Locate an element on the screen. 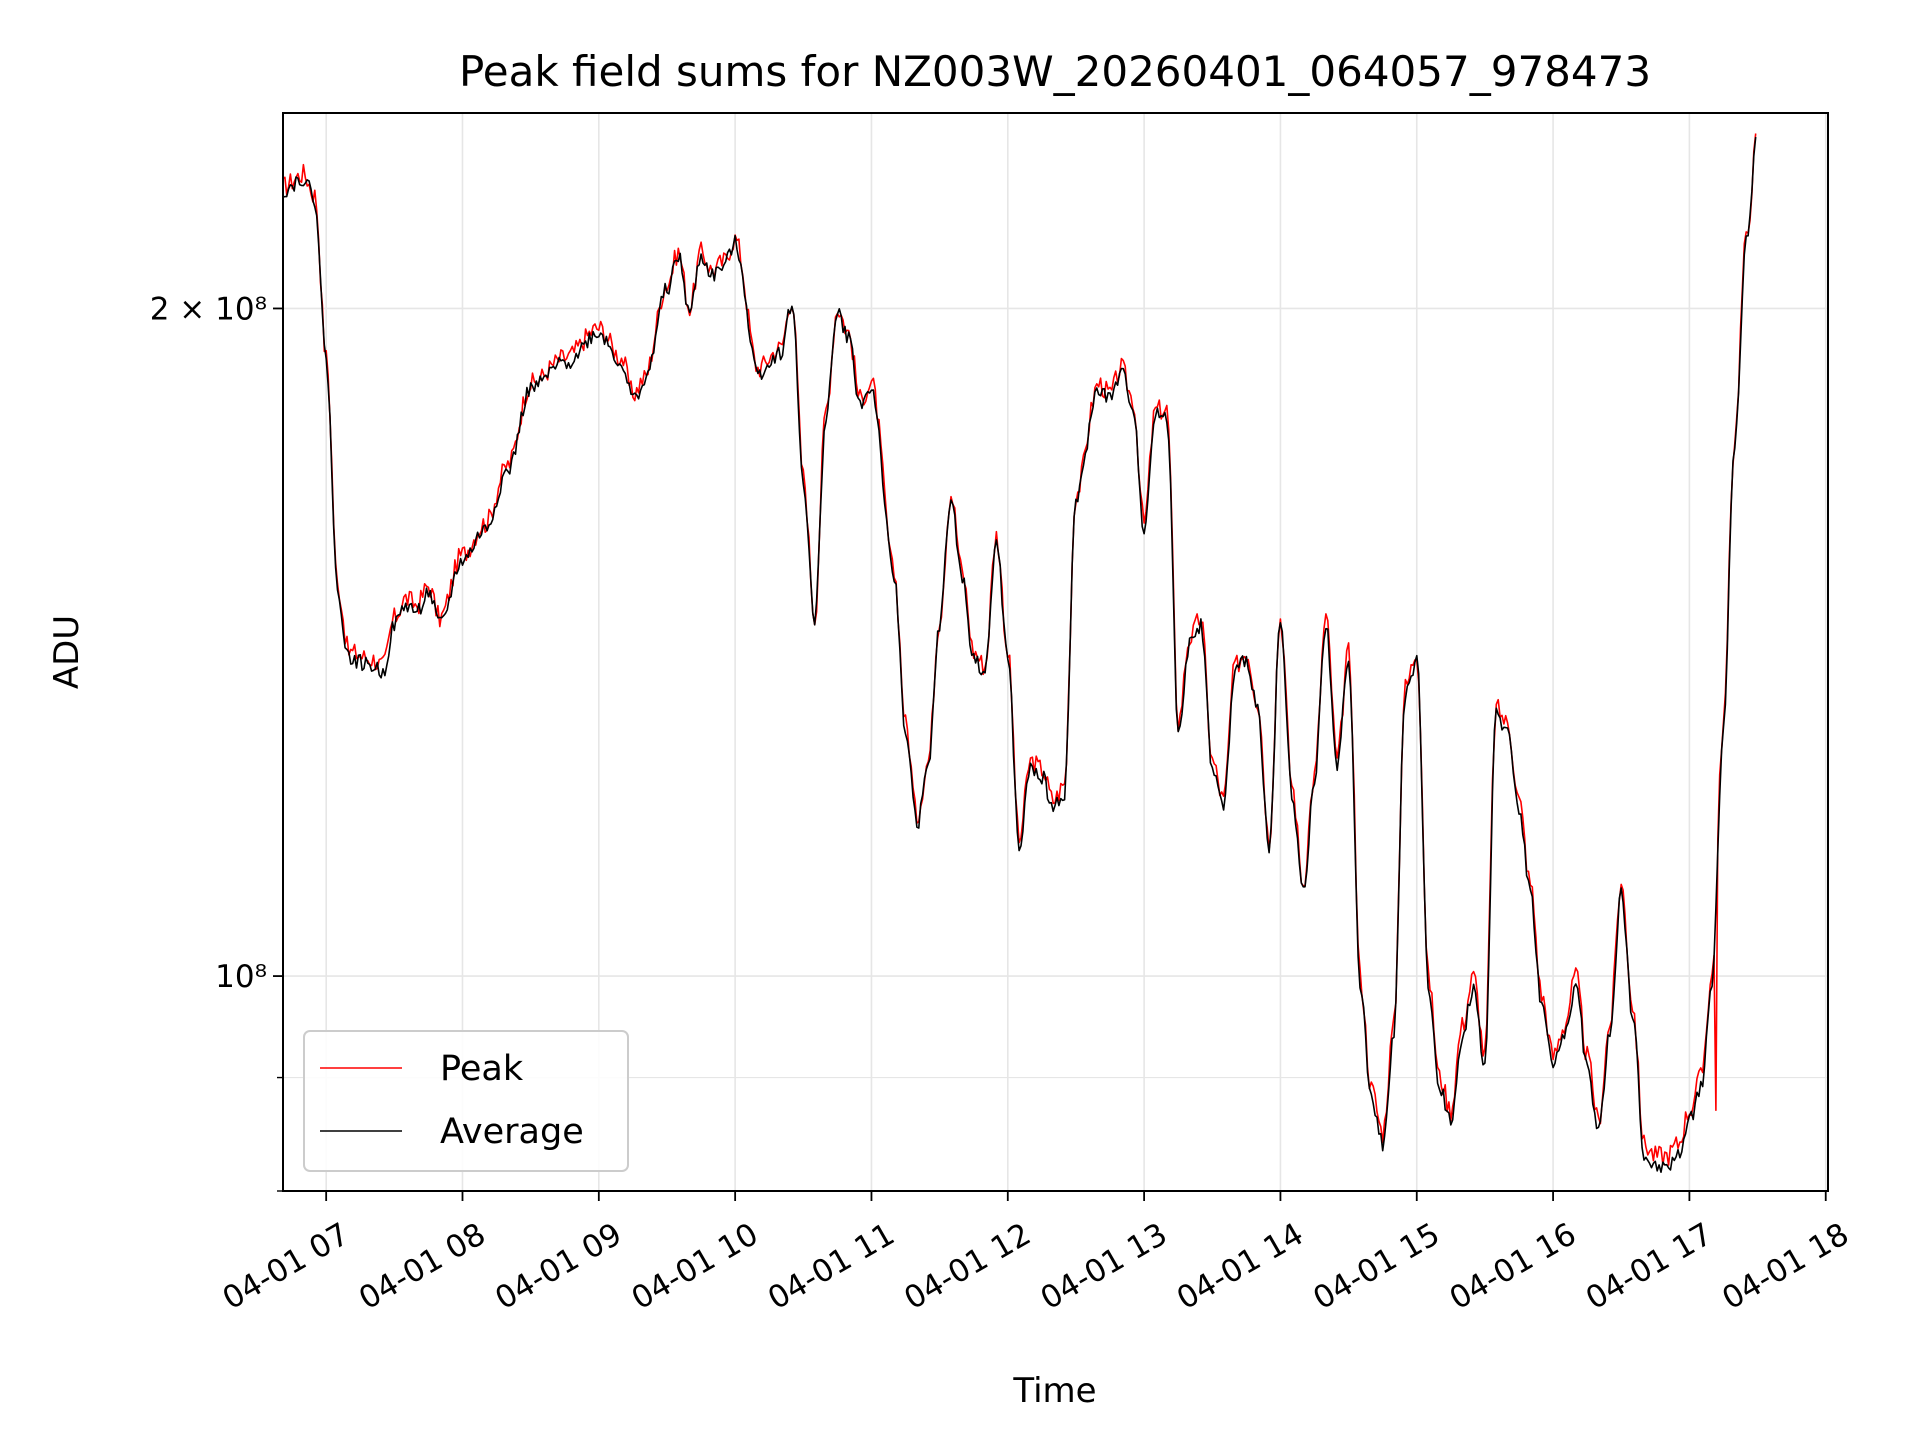 This screenshot has width=1920, height=1440. legend-peak-label: Peak is located at coordinates (482, 1069).